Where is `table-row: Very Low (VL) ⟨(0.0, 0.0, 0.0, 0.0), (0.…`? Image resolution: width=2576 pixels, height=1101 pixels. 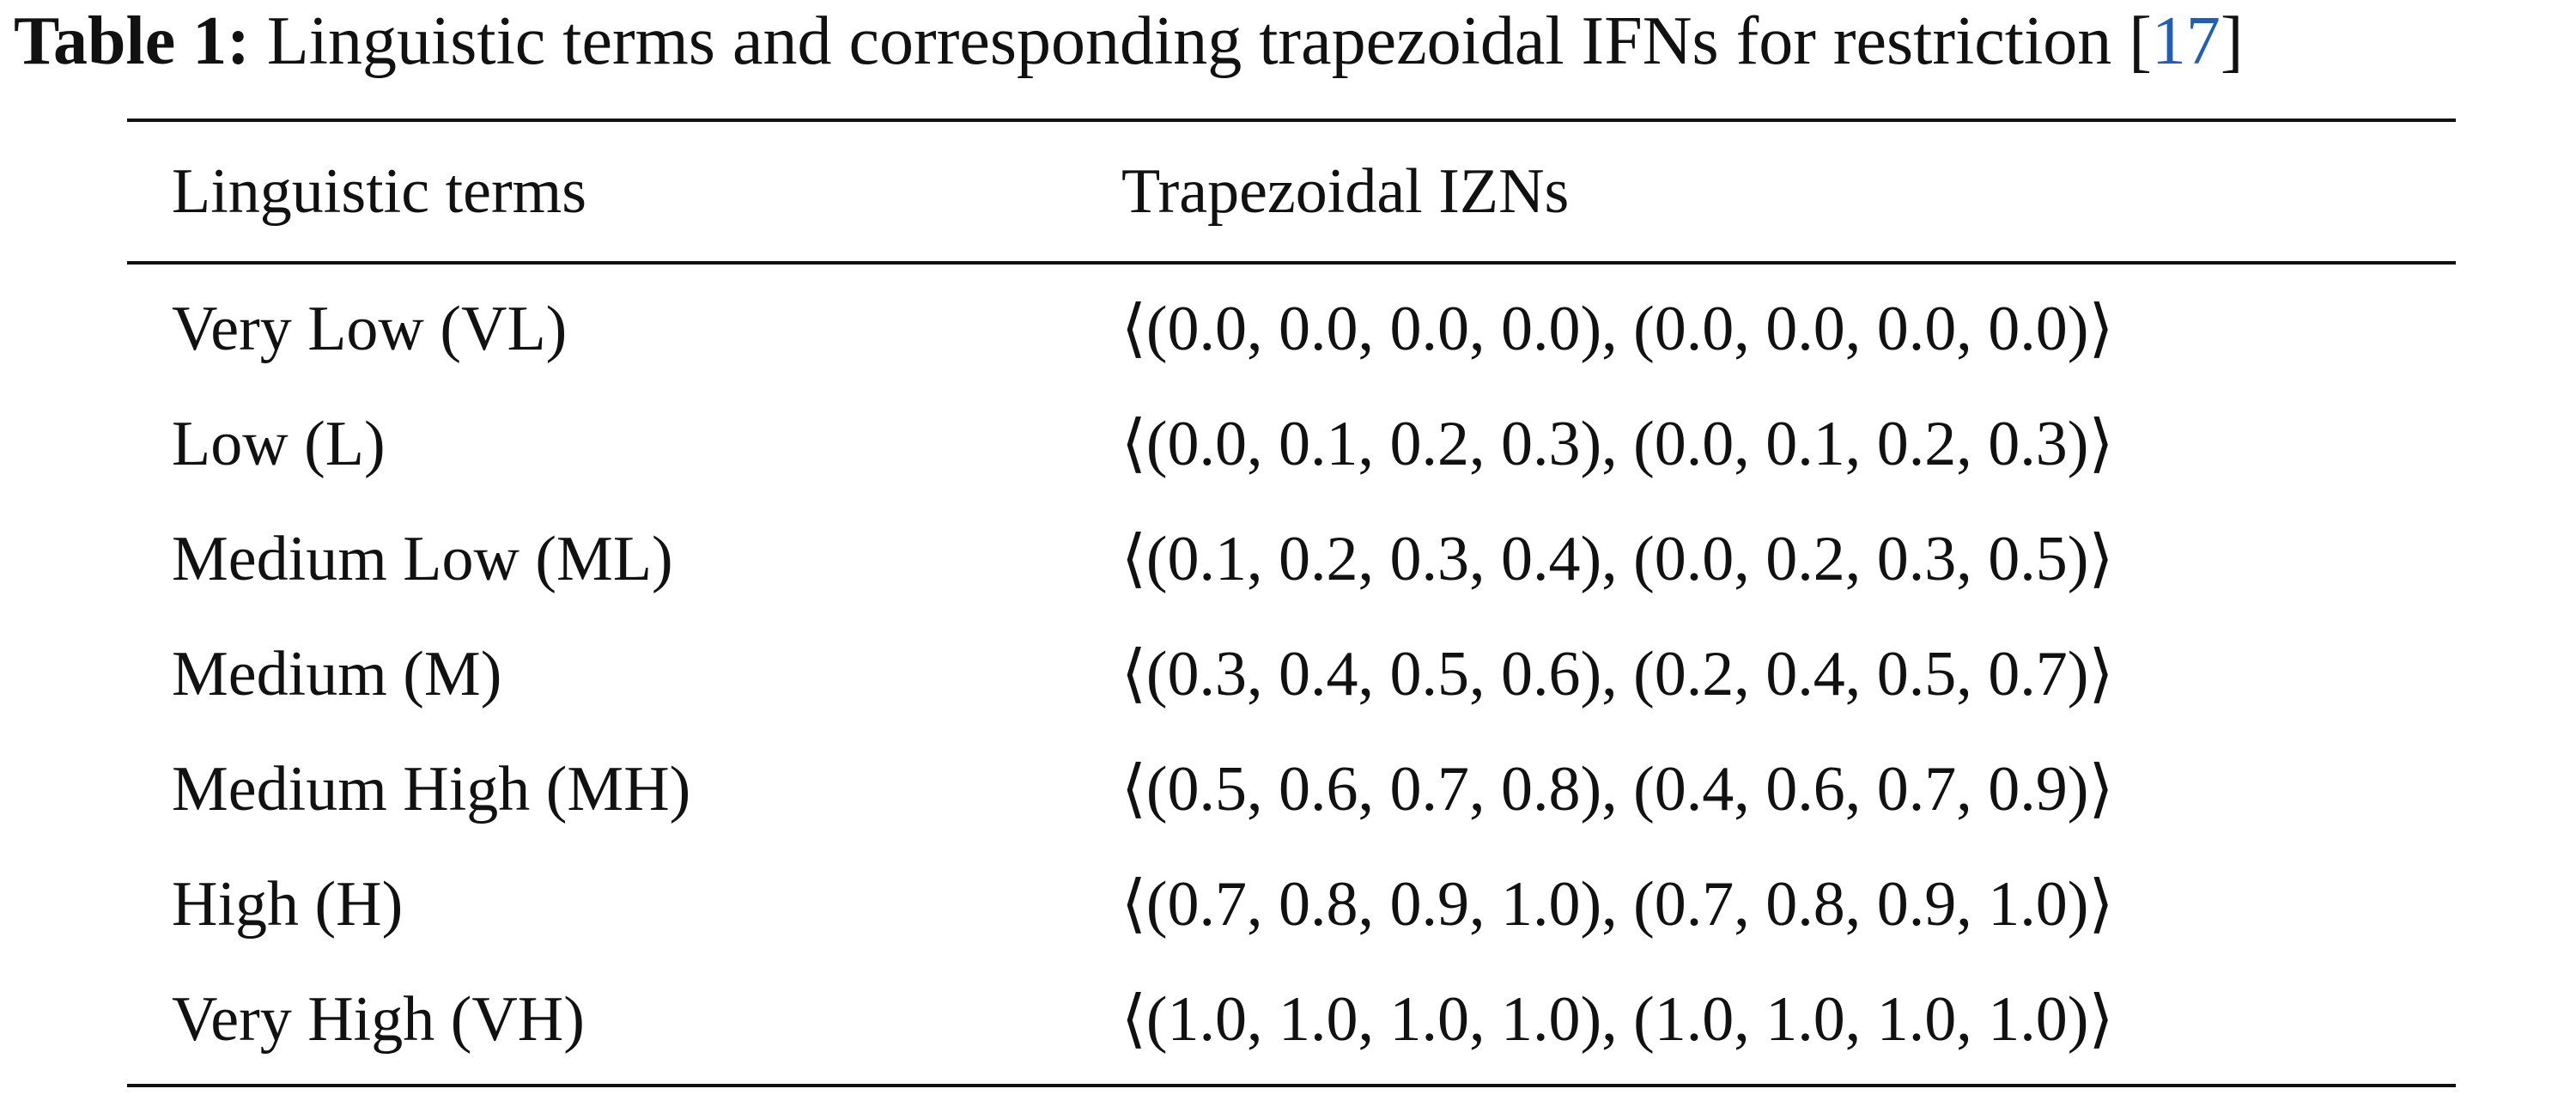 table-row: Very Low (VL) ⟨(0.0, 0.0, 0.0, 0.0), (0.… is located at coordinates (1291, 329).